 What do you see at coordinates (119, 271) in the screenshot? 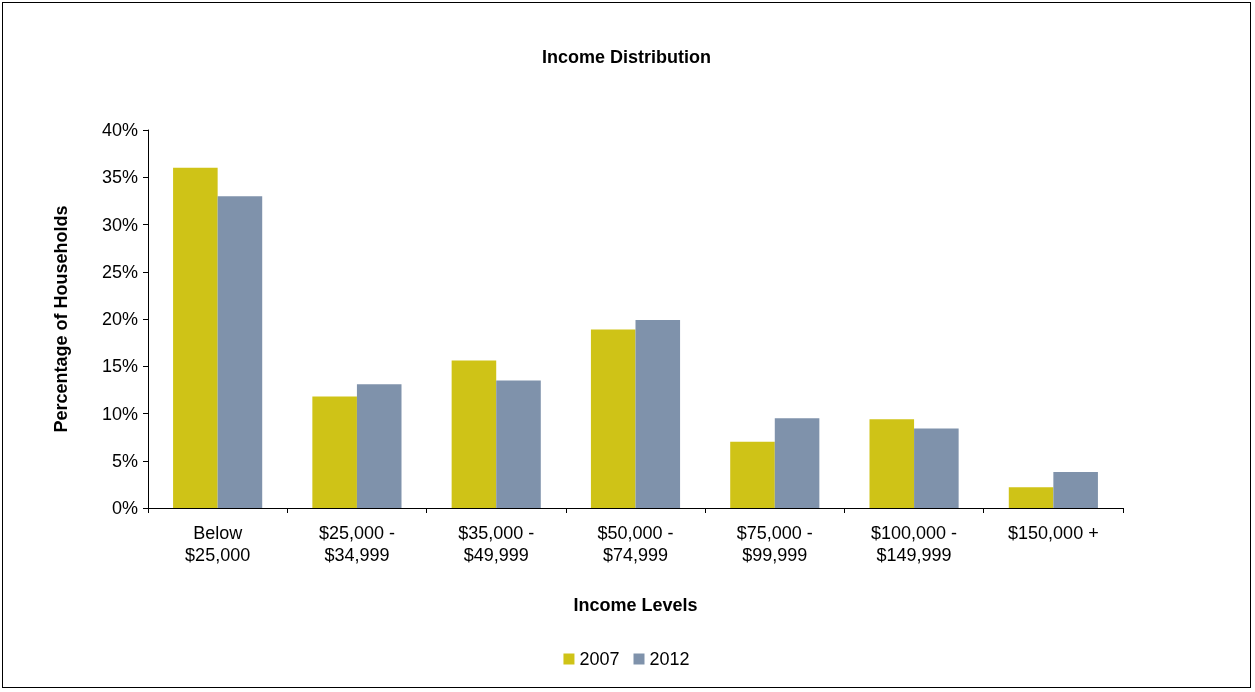
I see `y-tick-label: 25%` at bounding box center [119, 271].